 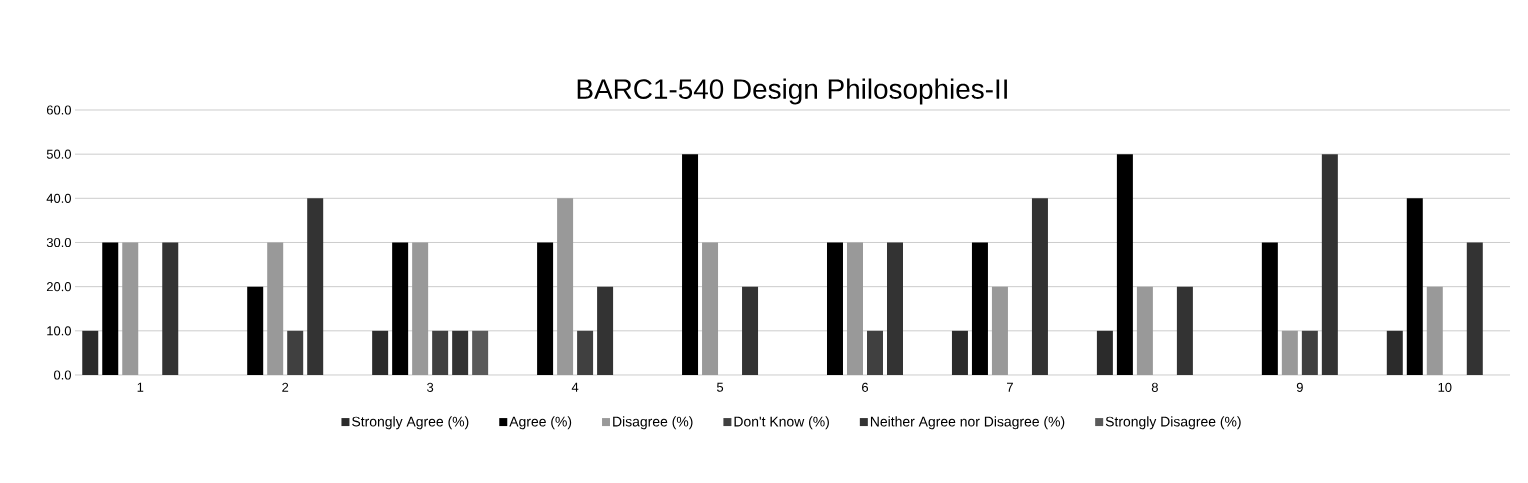 What do you see at coordinates (865, 387) in the screenshot?
I see `x-tick-label: 6` at bounding box center [865, 387].